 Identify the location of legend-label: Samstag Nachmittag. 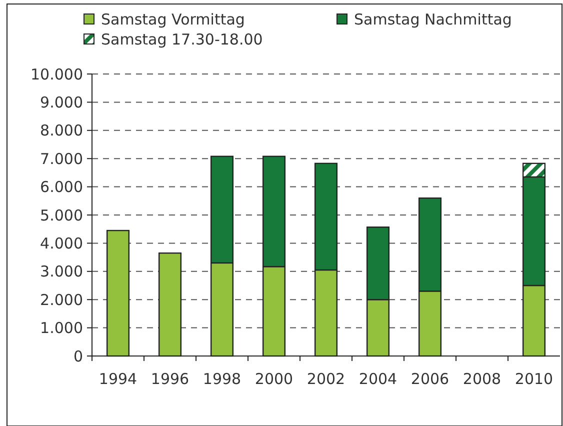
(433, 19).